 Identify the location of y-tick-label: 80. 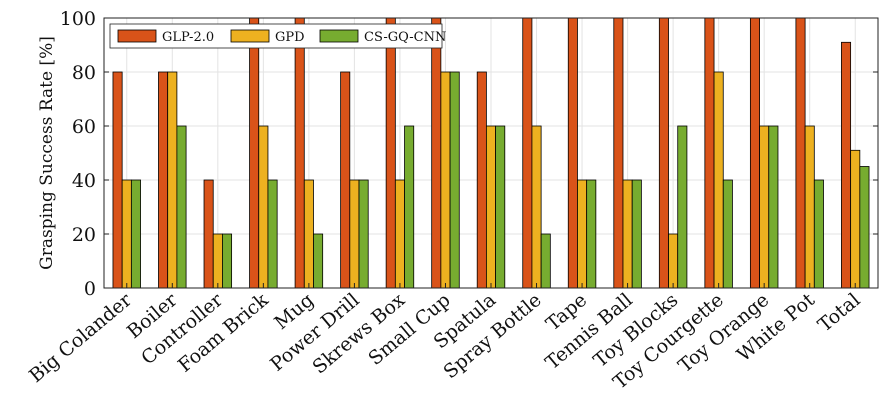
(84, 73).